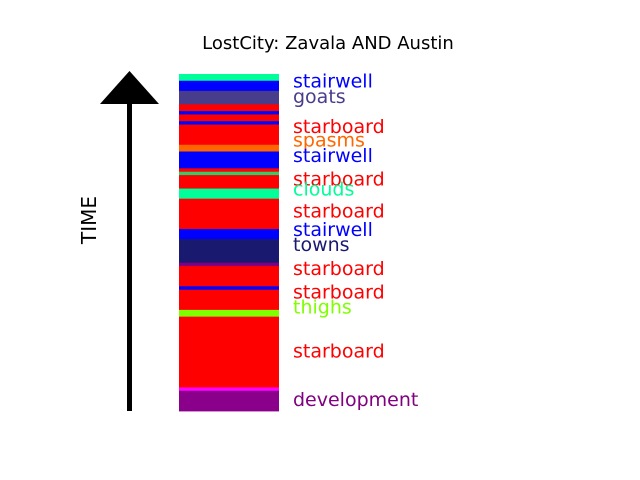  Describe the element at coordinates (322, 308) in the screenshot. I see `label-thighs: thighs` at that location.